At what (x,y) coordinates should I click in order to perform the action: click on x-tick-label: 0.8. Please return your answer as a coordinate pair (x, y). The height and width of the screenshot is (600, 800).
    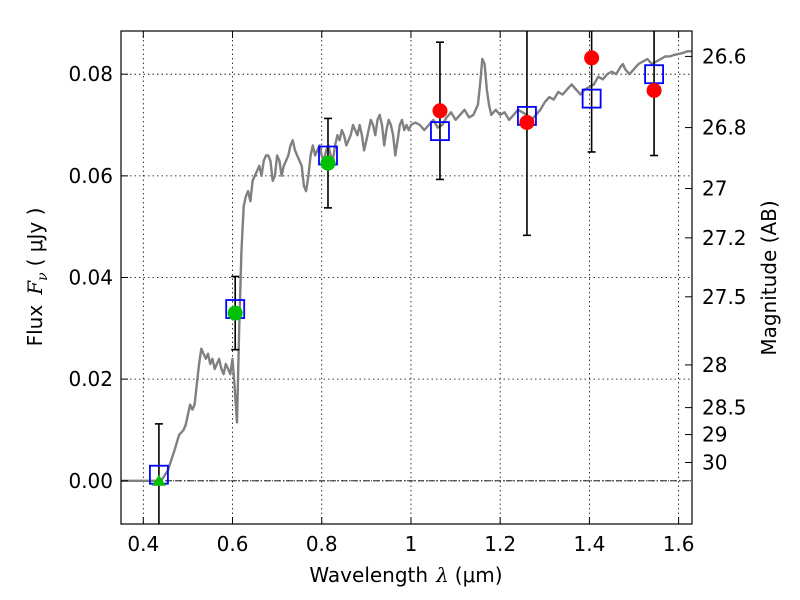
    Looking at the image, I should click on (322, 544).